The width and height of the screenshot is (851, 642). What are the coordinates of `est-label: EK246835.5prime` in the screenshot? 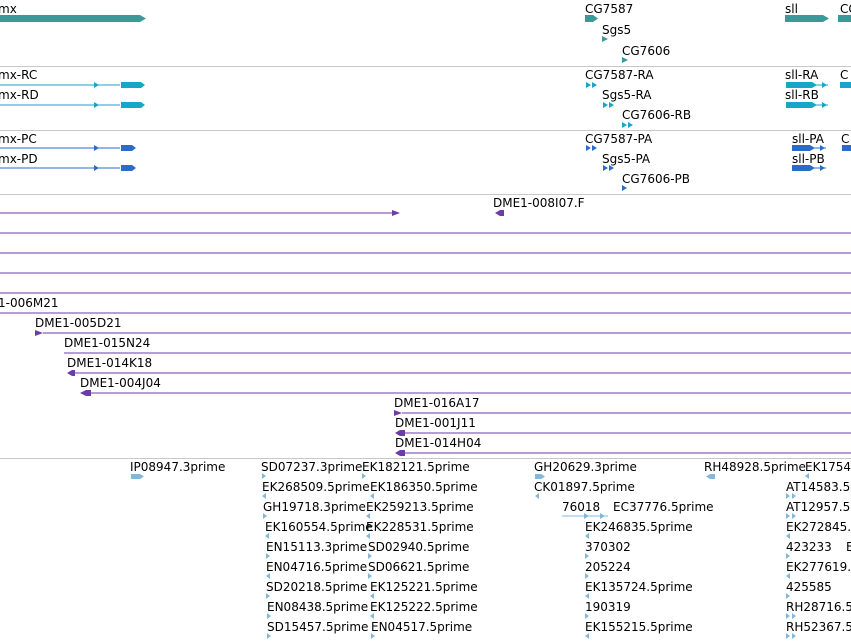 It's located at (639, 527).